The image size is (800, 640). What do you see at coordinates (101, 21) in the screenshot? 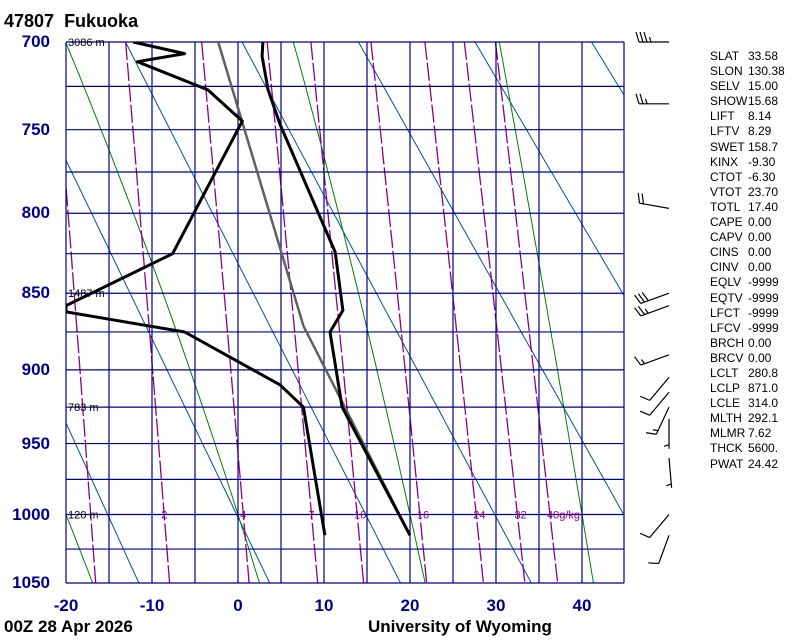
I see `station-name: Fukuoka` at bounding box center [101, 21].